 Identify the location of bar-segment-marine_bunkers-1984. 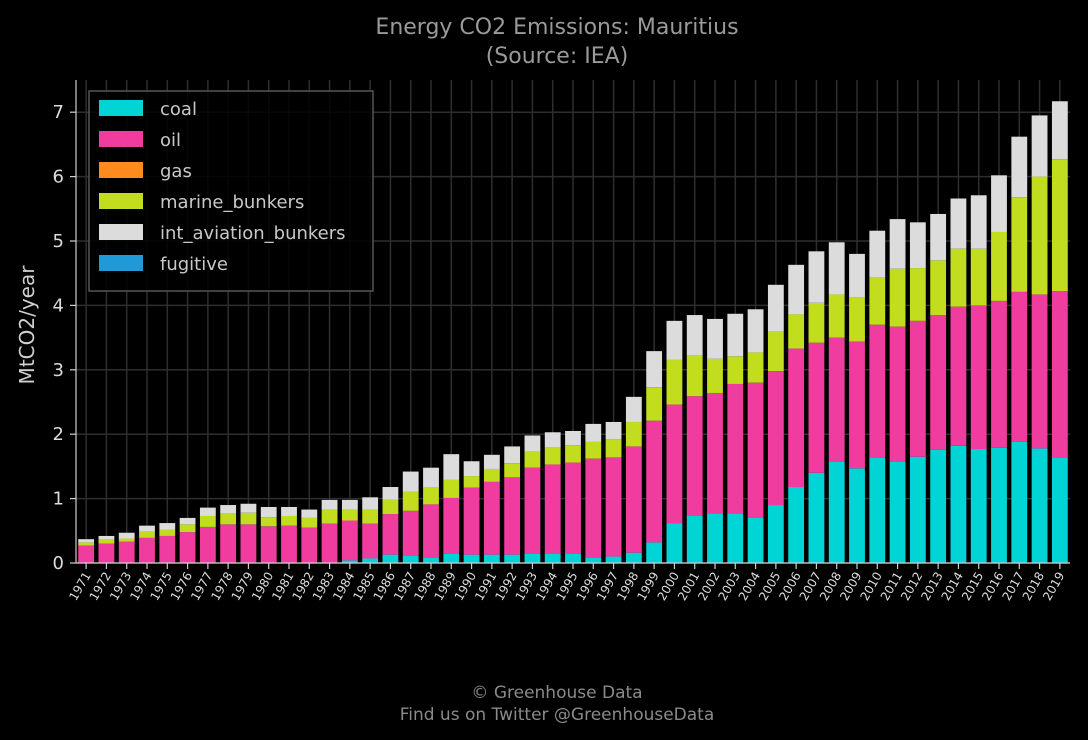
(349, 515).